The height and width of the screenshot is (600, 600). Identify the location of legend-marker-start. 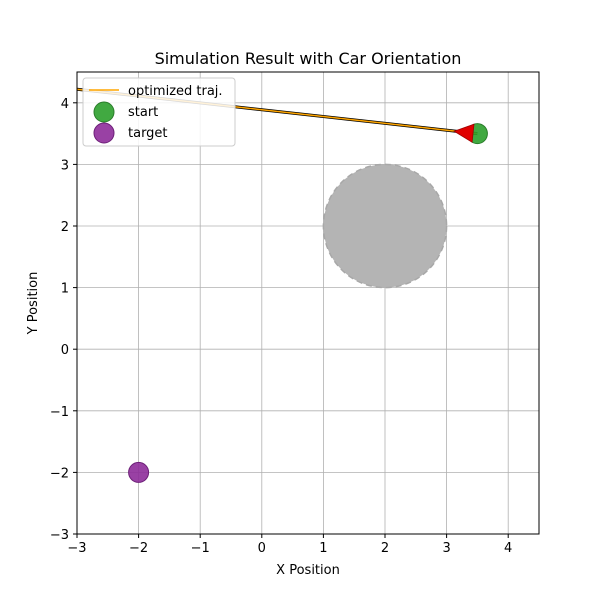
(104, 112).